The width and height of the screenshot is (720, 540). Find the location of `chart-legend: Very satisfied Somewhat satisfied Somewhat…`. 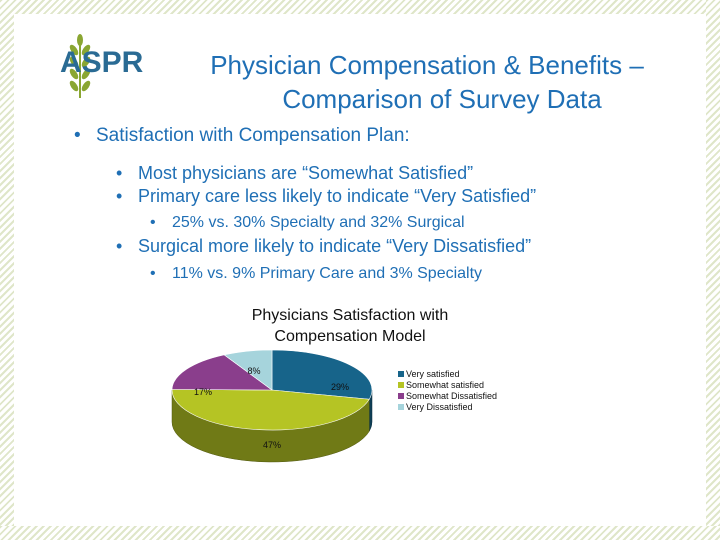

chart-legend: Very satisfied Somewhat satisfied Somewhat… is located at coordinates (447, 391).